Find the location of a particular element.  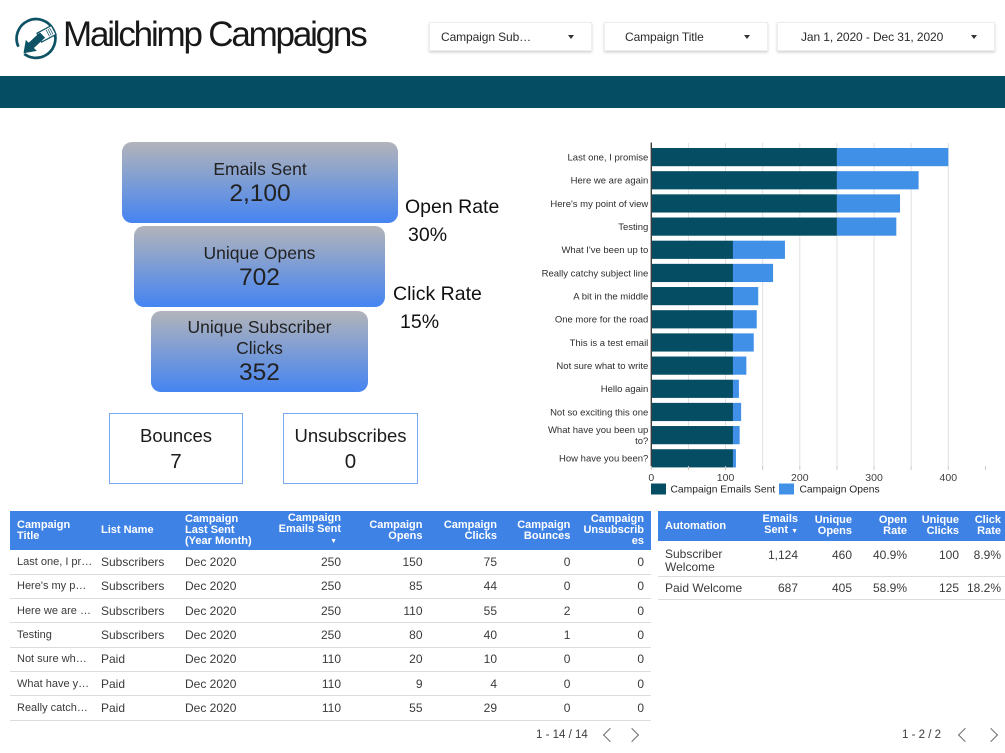

svg-text: 100 is located at coordinates (726, 478).